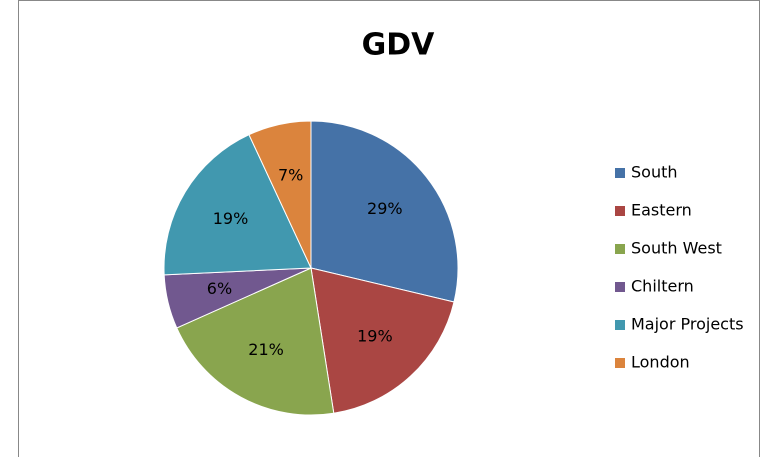 Image resolution: width=778 pixels, height=457 pixels. What do you see at coordinates (399, 45) in the screenshot?
I see `chart-title: GDV` at bounding box center [399, 45].